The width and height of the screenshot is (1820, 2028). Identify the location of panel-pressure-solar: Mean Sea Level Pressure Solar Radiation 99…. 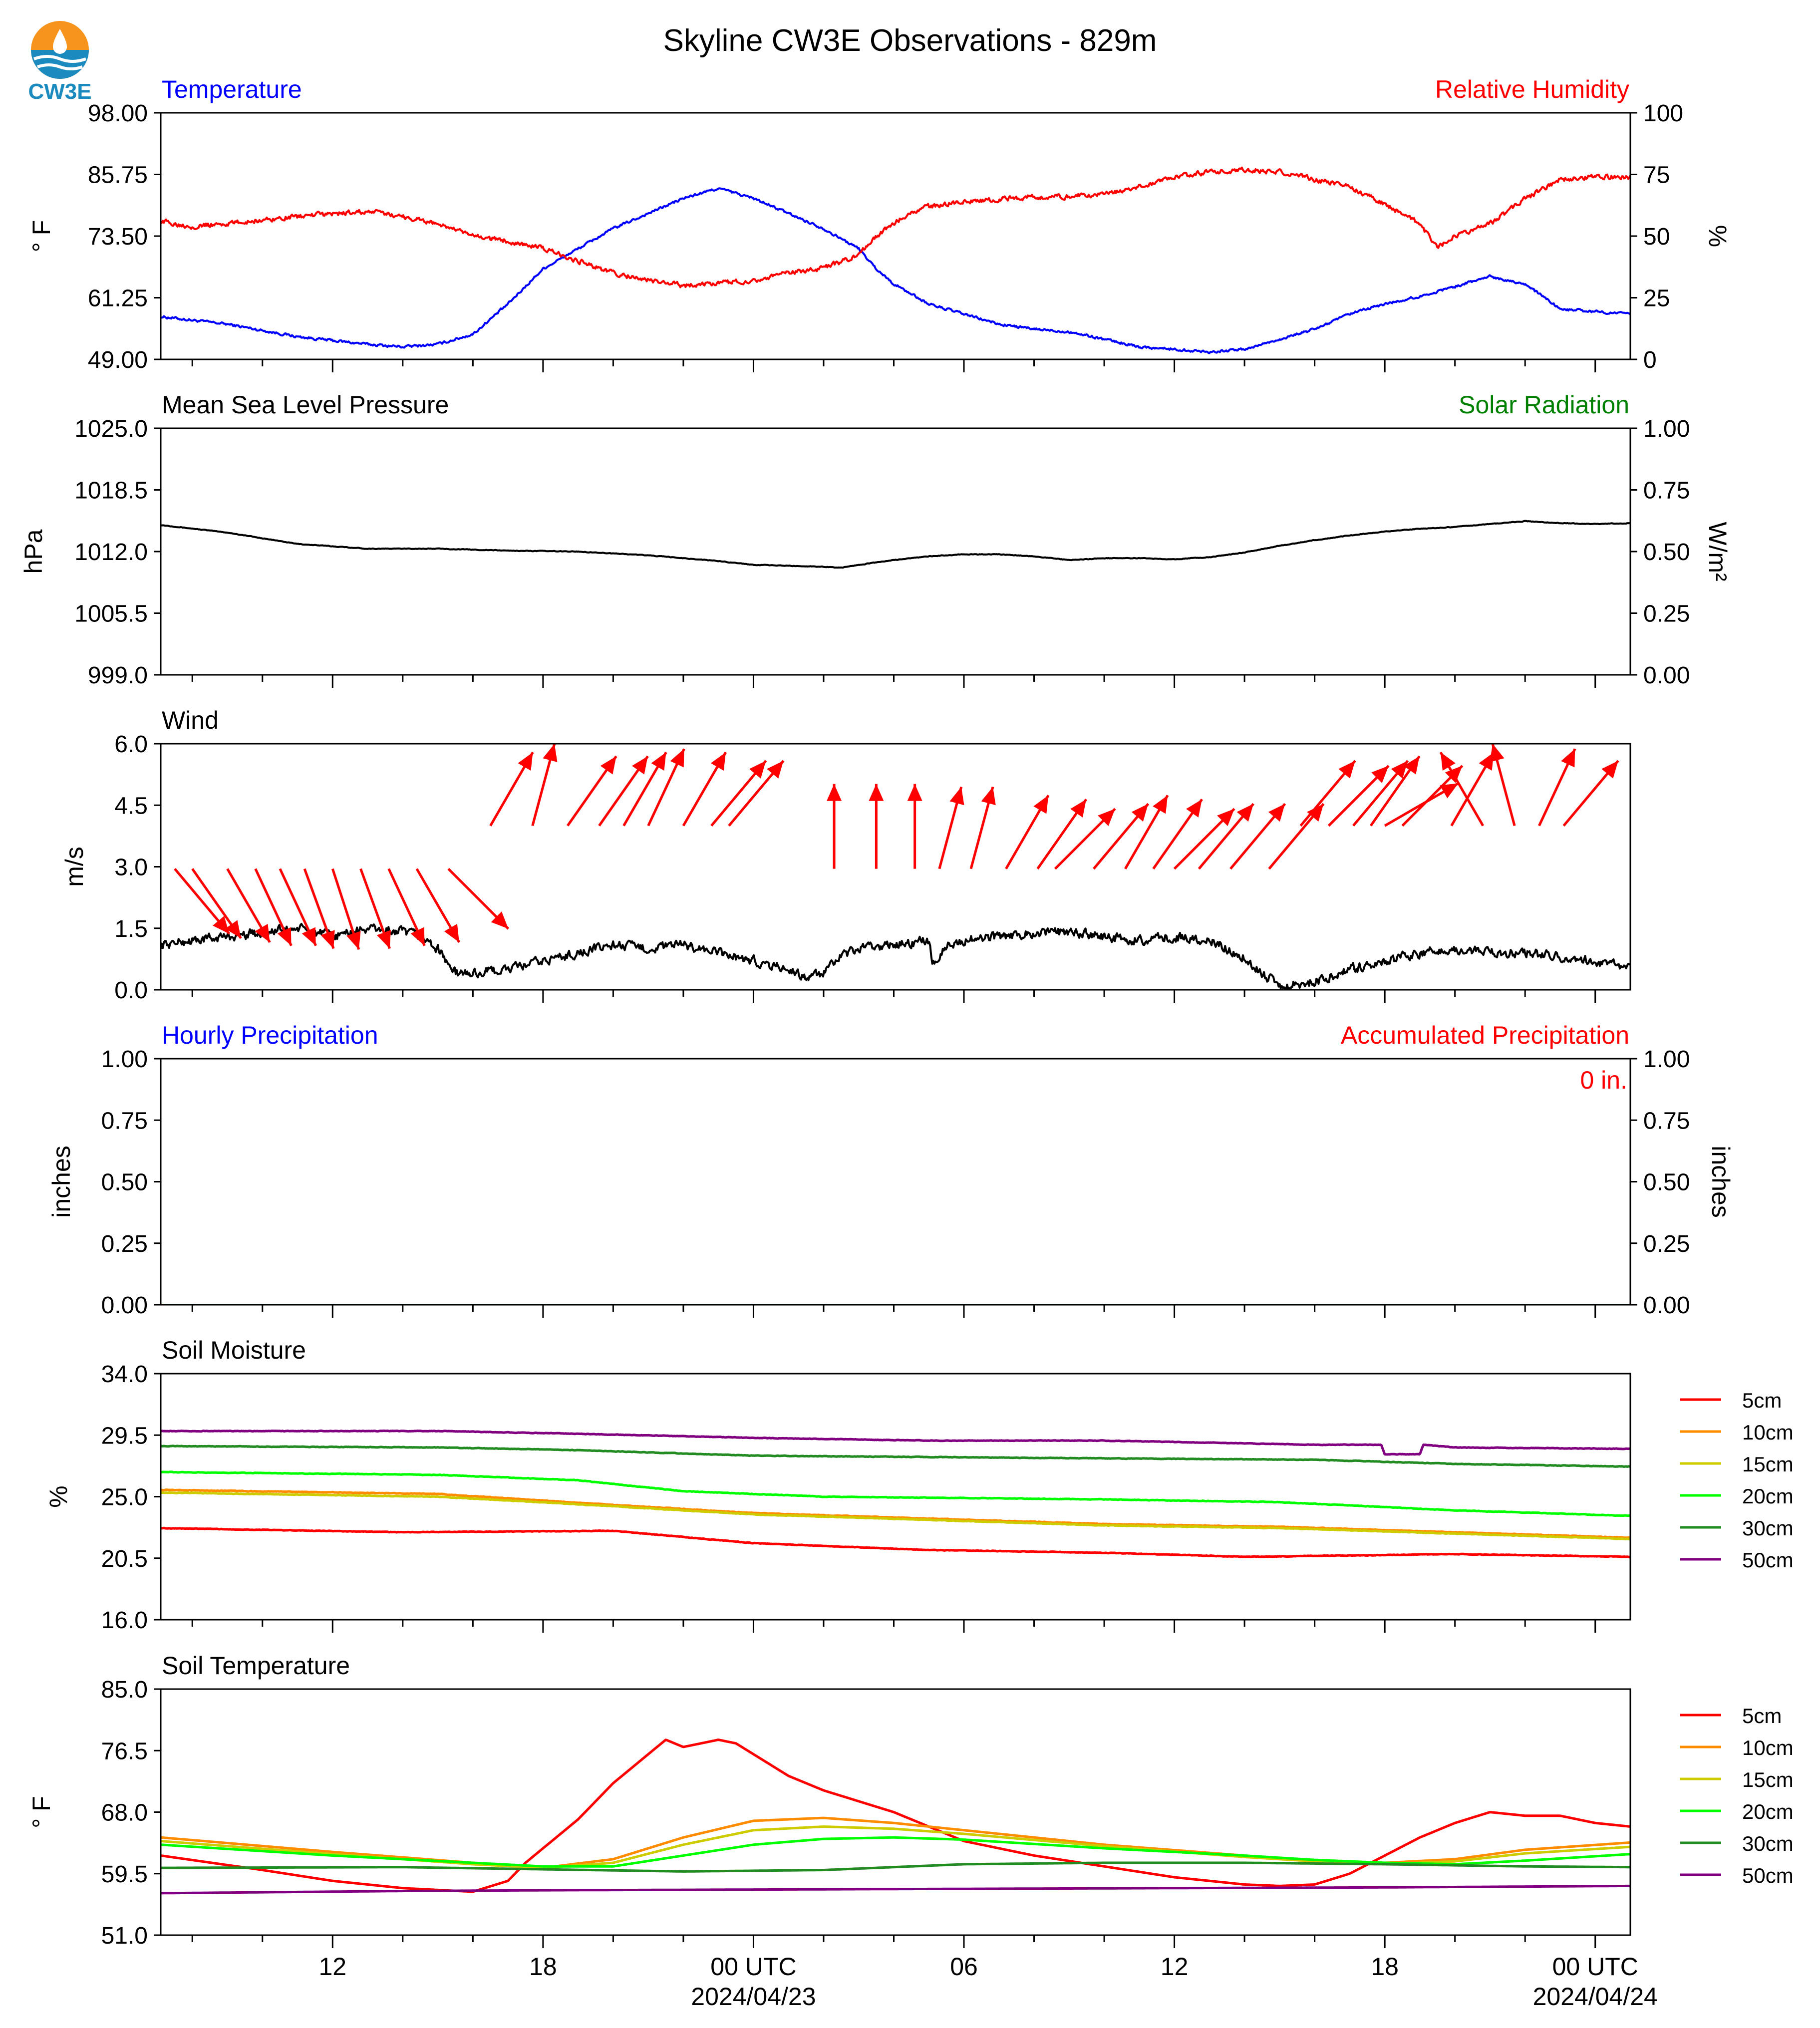
(875, 540).